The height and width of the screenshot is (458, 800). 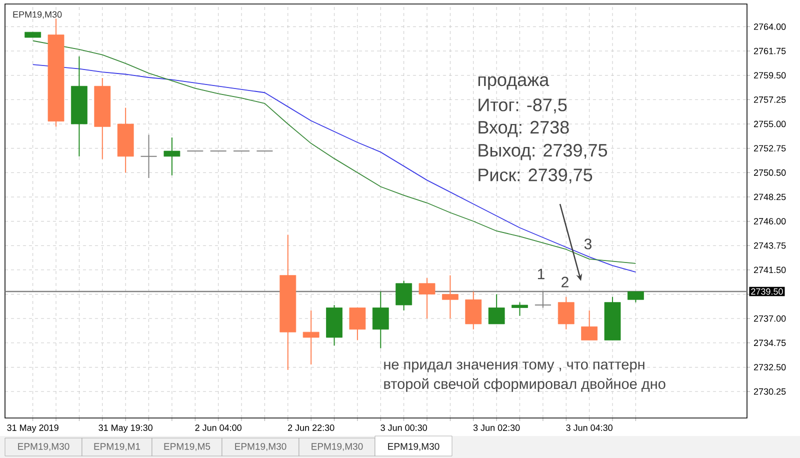 I want to click on y-tick-label: 2737.00, so click(x=770, y=318).